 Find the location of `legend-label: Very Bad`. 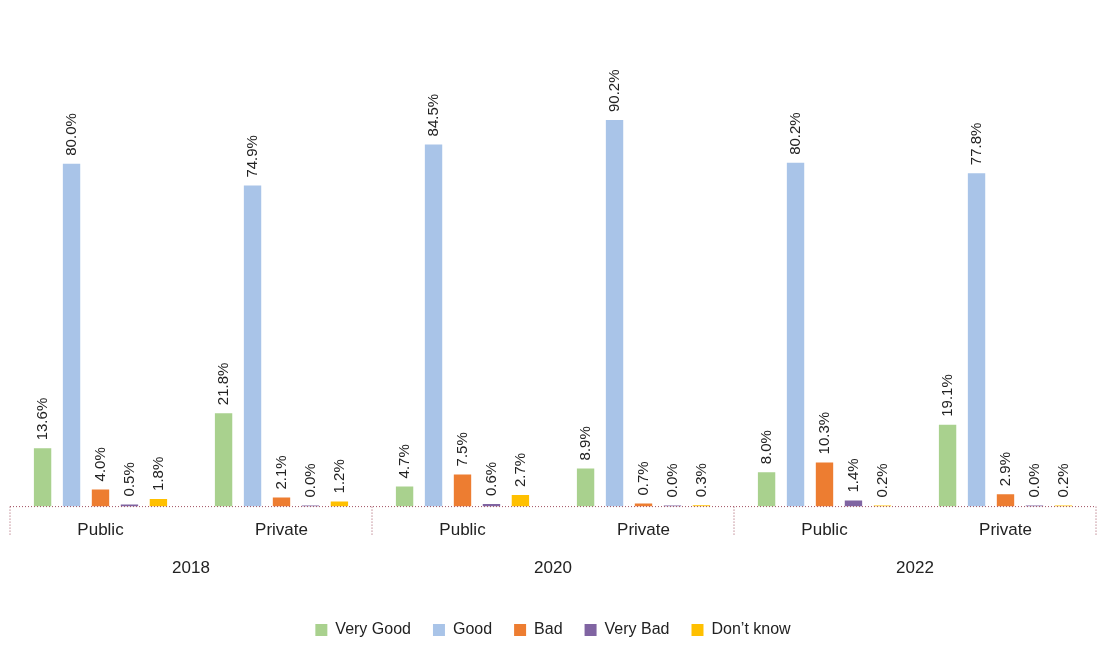

legend-label: Very Bad is located at coordinates (637, 629).